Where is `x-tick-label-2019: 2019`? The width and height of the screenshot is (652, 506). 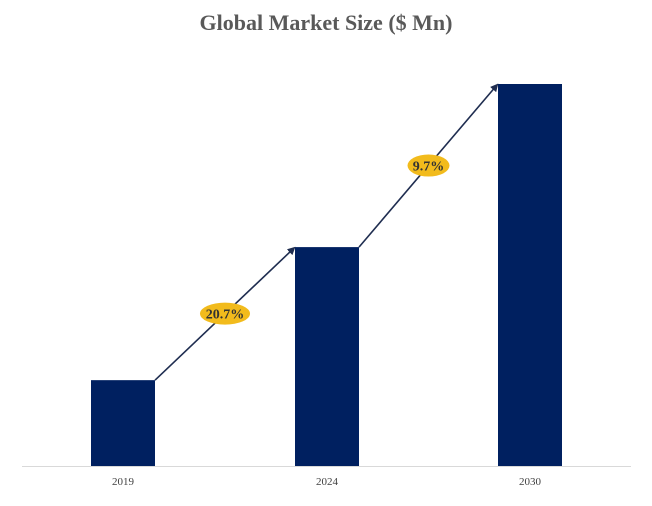 x-tick-label-2019: 2019 is located at coordinates (123, 482).